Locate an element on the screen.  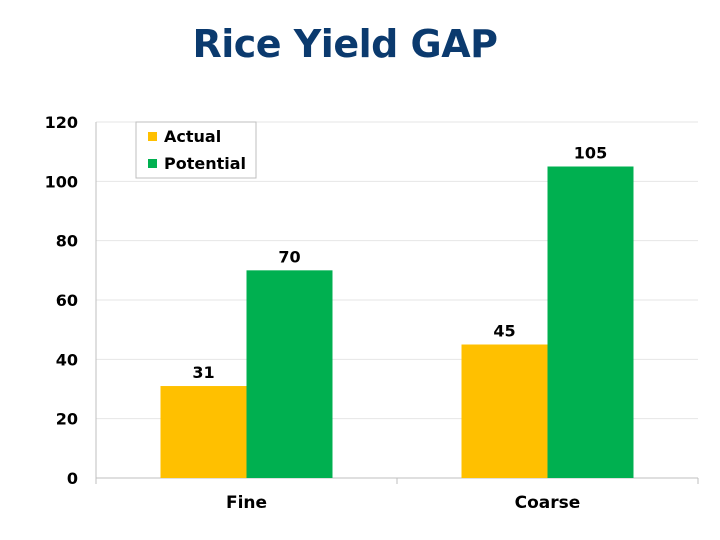
y-tick-label: 120 is located at coordinates (61, 122).